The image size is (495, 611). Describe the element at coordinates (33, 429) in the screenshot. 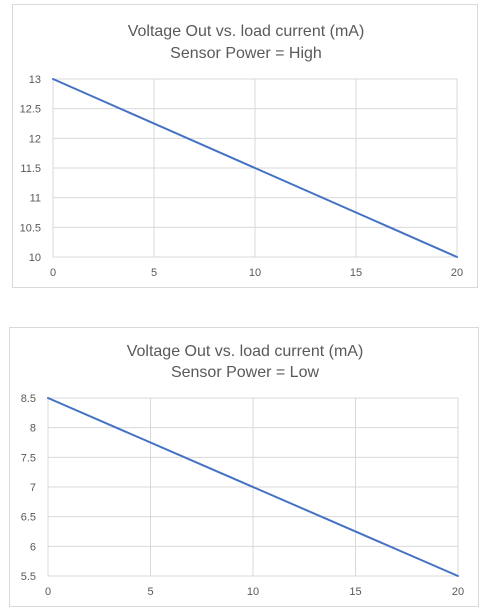

I see `y-tick-label: 8` at that location.